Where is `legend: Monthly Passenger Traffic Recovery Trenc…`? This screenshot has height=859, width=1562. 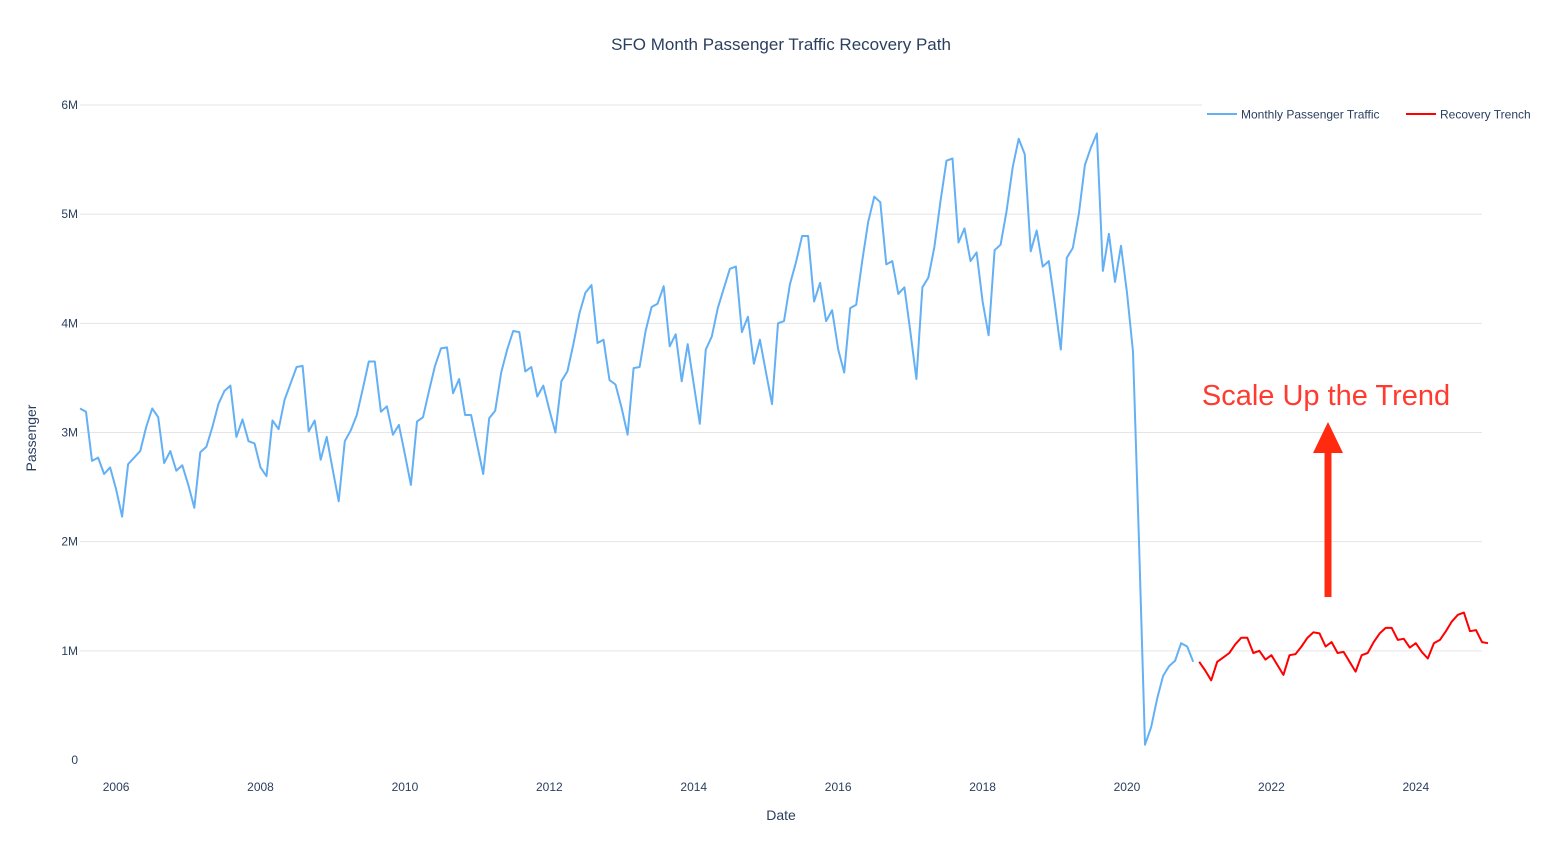
legend: Monthly Passenger Traffic Recovery Trenc… is located at coordinates (1369, 115).